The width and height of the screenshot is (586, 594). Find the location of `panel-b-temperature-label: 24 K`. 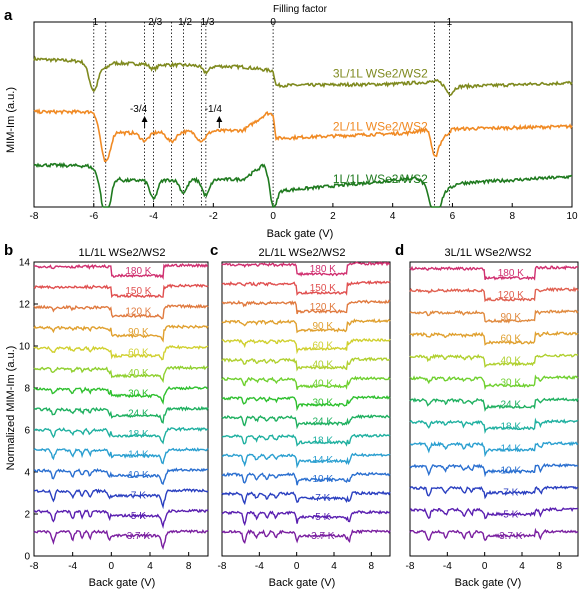

panel-b-temperature-label: 24 K is located at coordinates (138, 414).